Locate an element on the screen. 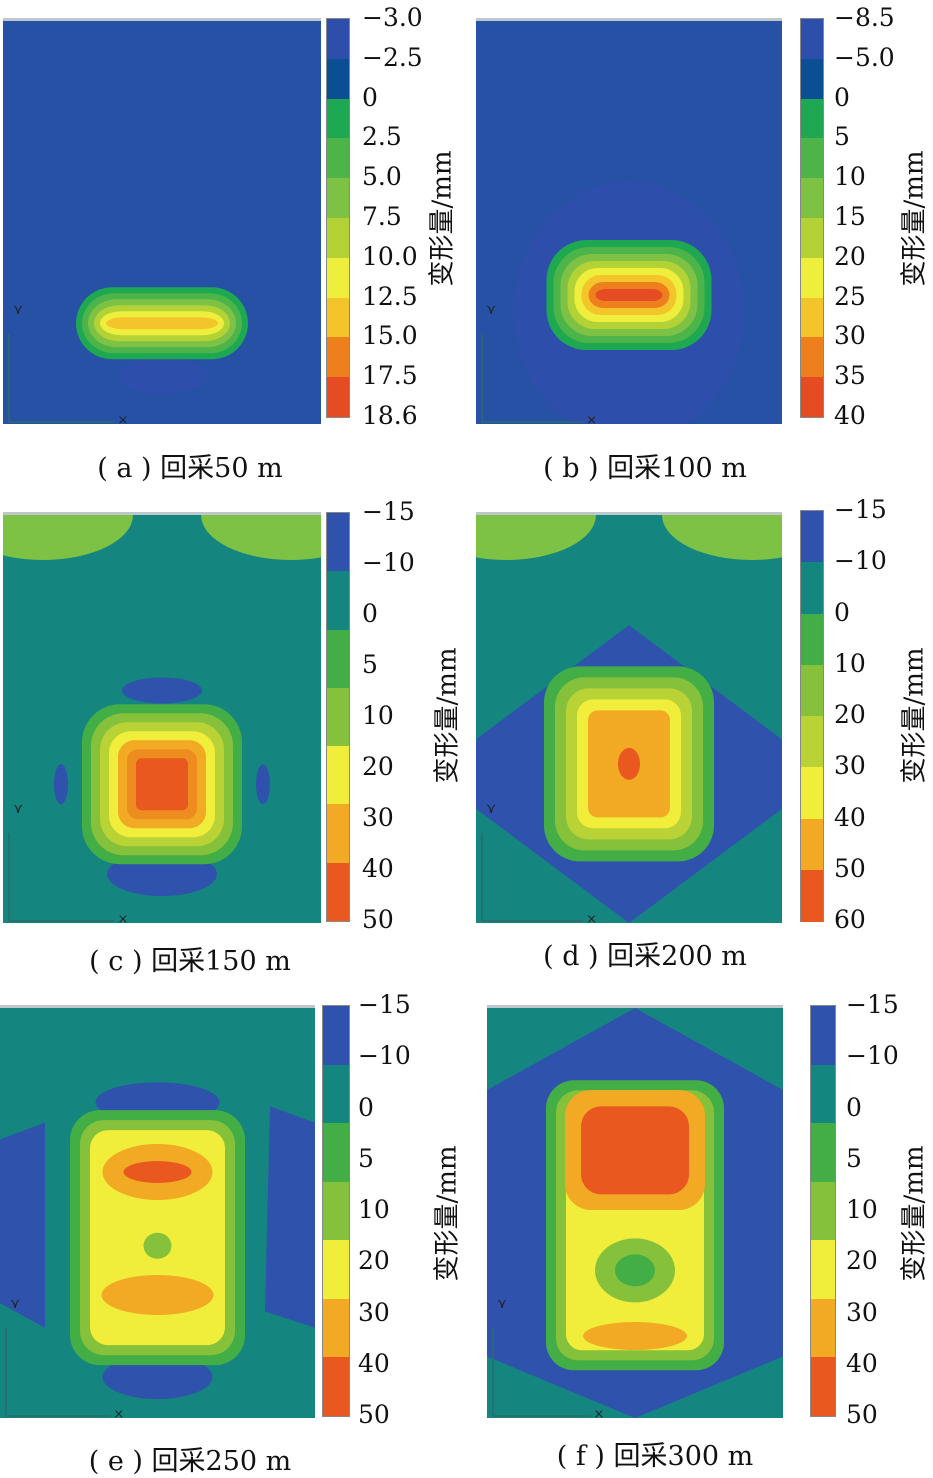 This screenshot has height=1478, width=933. contour-field-4: ⋎ × is located at coordinates (629, 719).